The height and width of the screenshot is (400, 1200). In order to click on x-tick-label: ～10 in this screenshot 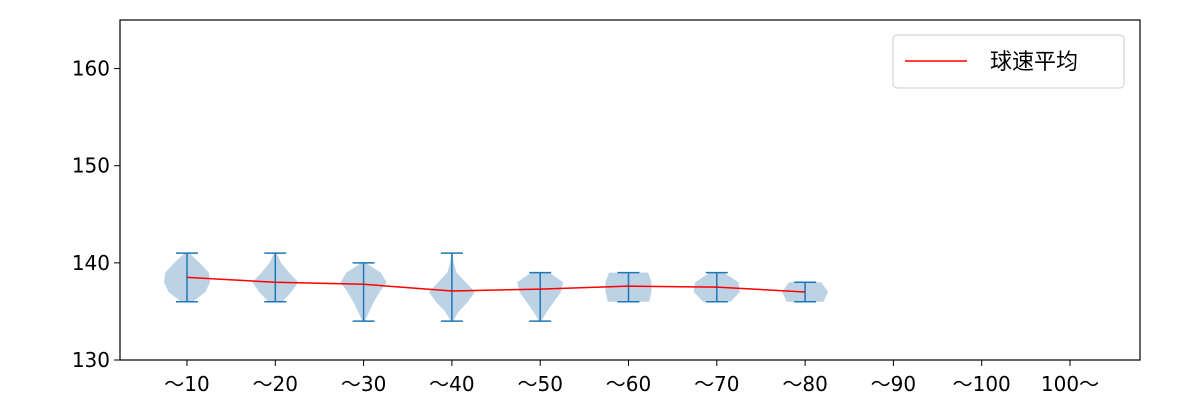, I will do `click(186, 384)`.